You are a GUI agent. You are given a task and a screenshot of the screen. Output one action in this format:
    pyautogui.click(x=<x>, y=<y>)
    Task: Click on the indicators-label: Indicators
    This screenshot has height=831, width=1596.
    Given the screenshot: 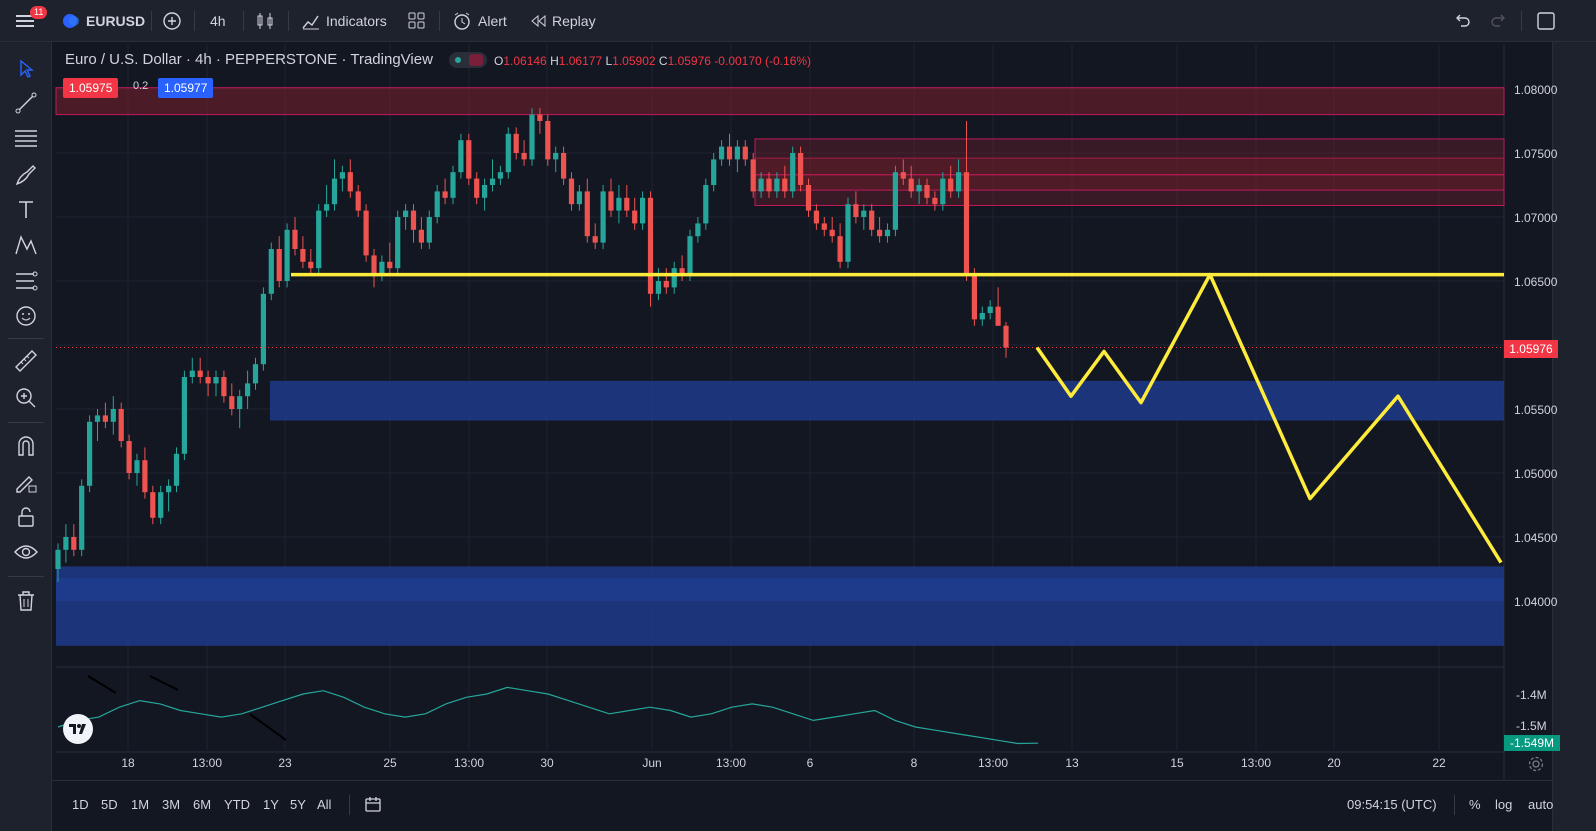 What is the action you would take?
    pyautogui.click(x=356, y=21)
    